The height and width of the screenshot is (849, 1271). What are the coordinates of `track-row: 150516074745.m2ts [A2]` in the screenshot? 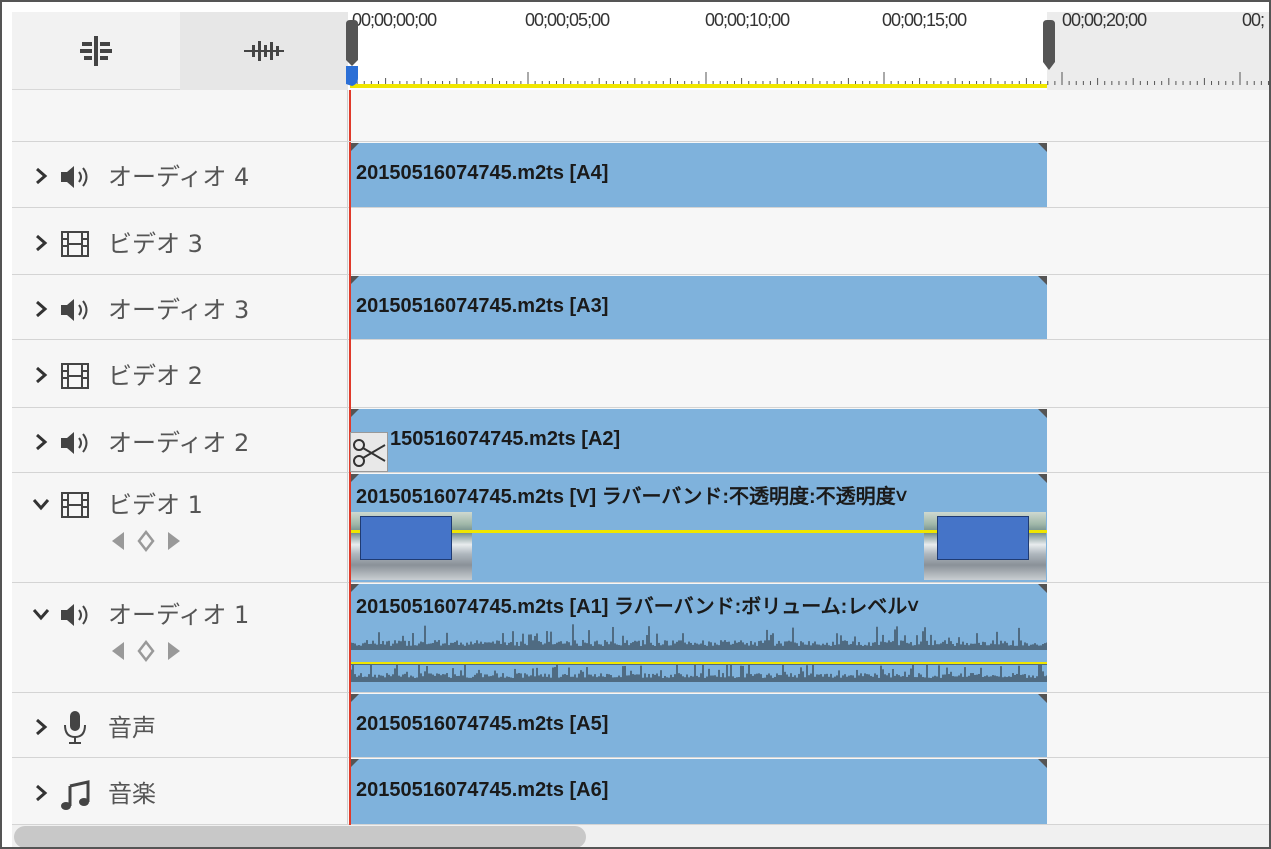 It's located at (808, 440).